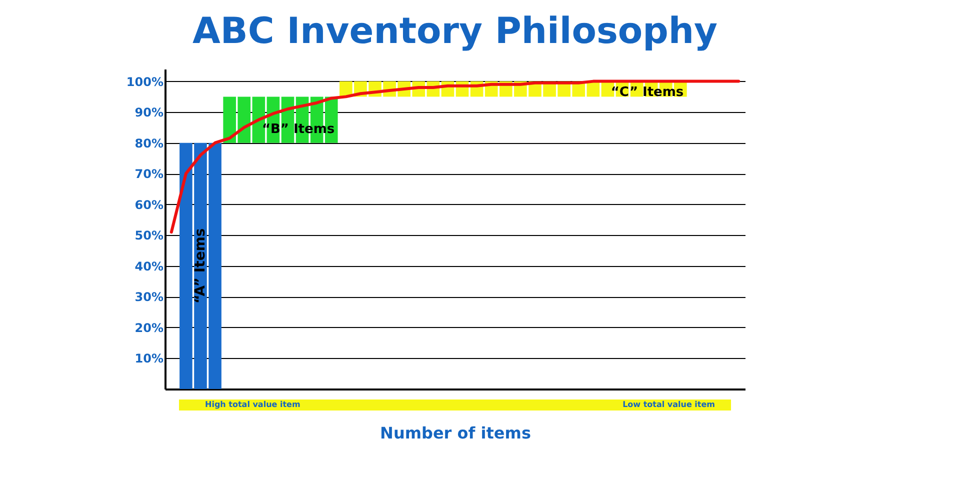  I want to click on y-tick-label: 60%, so click(149, 205).